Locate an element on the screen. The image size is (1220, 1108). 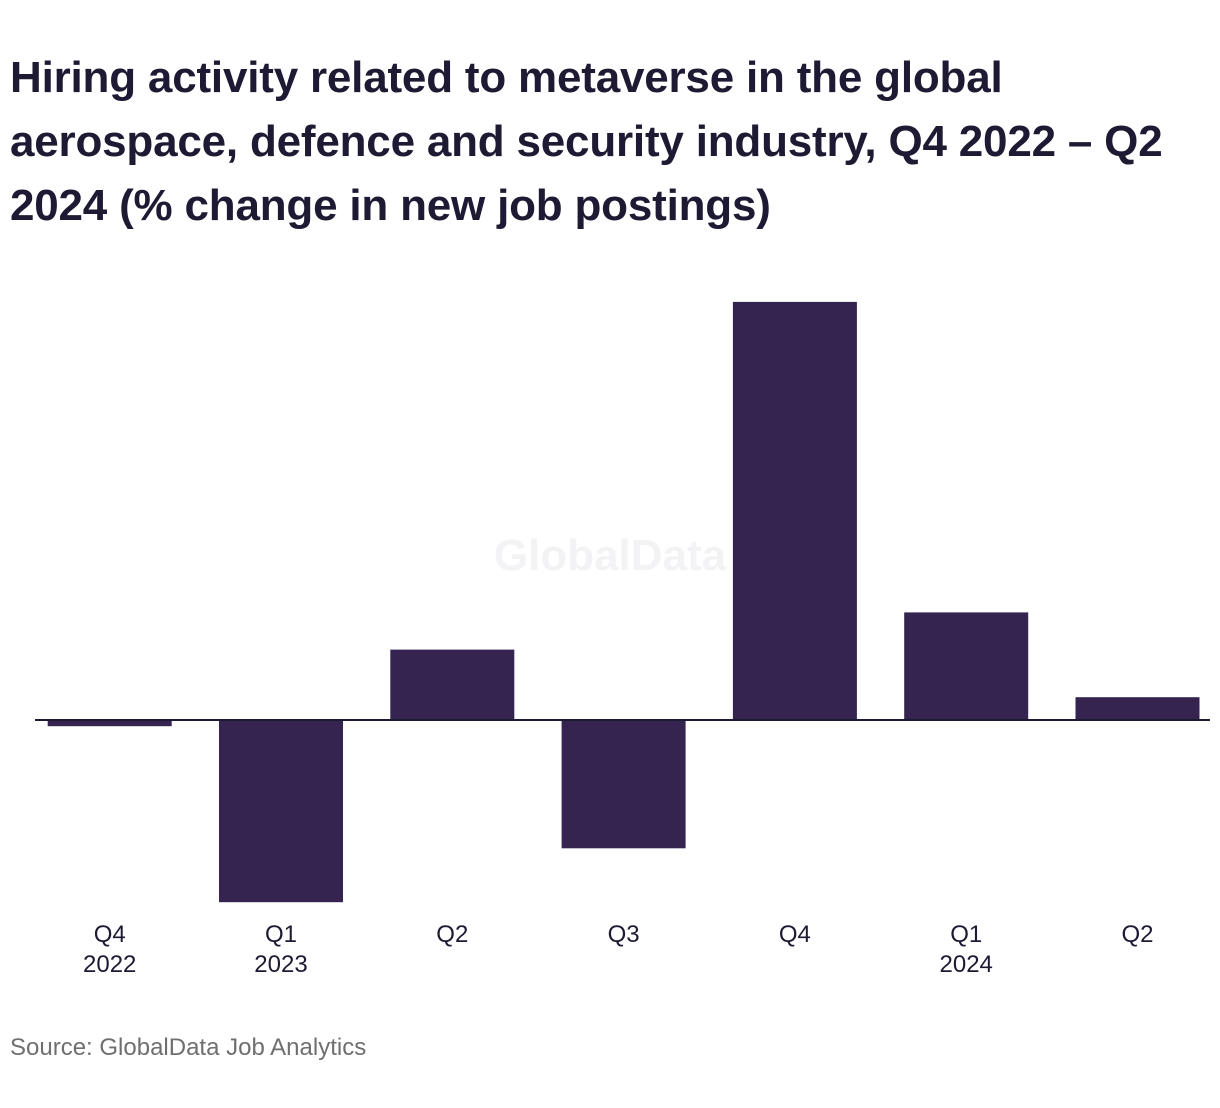
x-axis-labels: Q4 2022 Q1 2023 Q2 Q3 Q4 Q1 2024 Q2 is located at coordinates (618, 949).